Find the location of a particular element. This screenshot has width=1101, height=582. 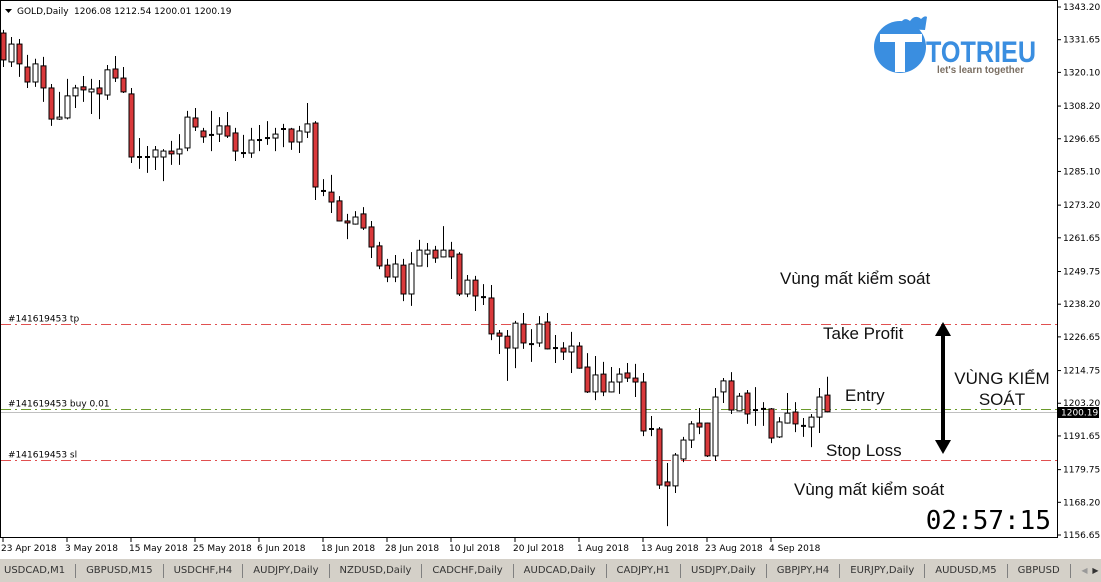

chart-tab: NZDUSD,Daily is located at coordinates (376, 570).